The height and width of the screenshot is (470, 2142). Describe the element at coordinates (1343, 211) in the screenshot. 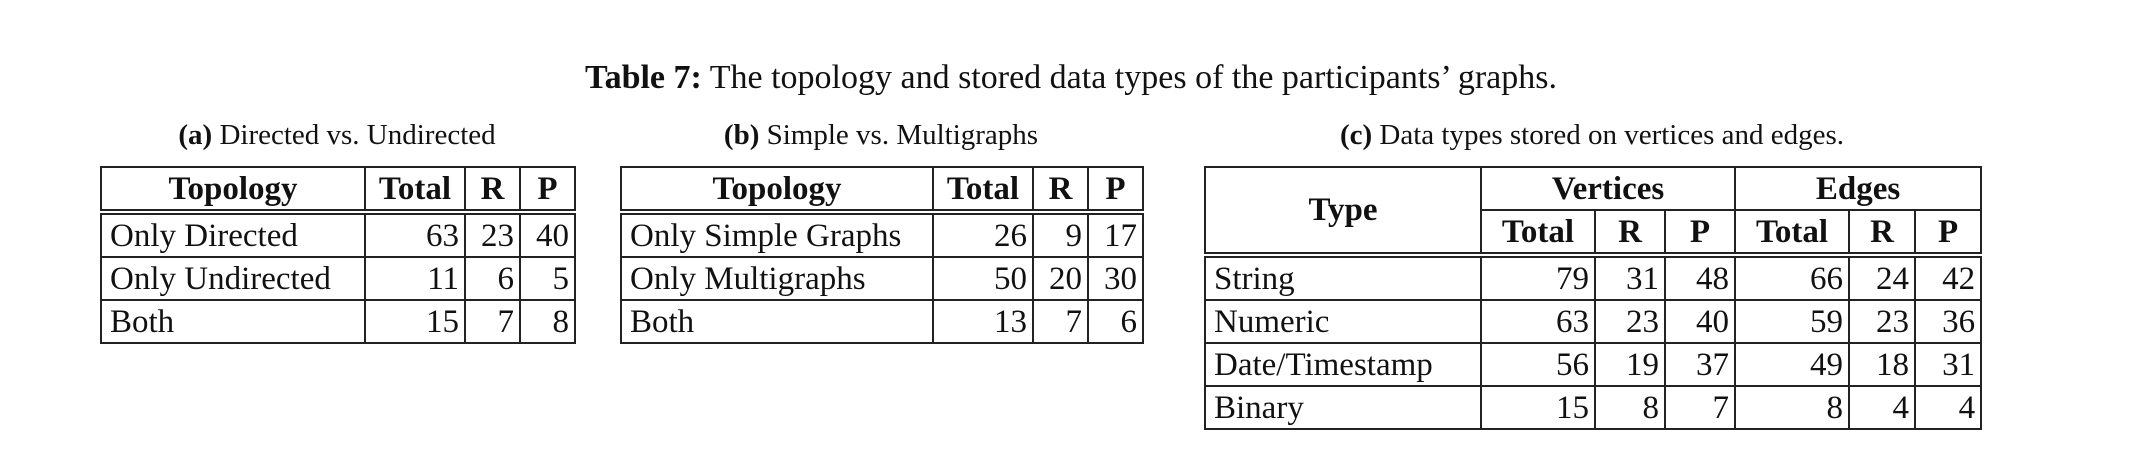

I see `header-type: Type` at that location.